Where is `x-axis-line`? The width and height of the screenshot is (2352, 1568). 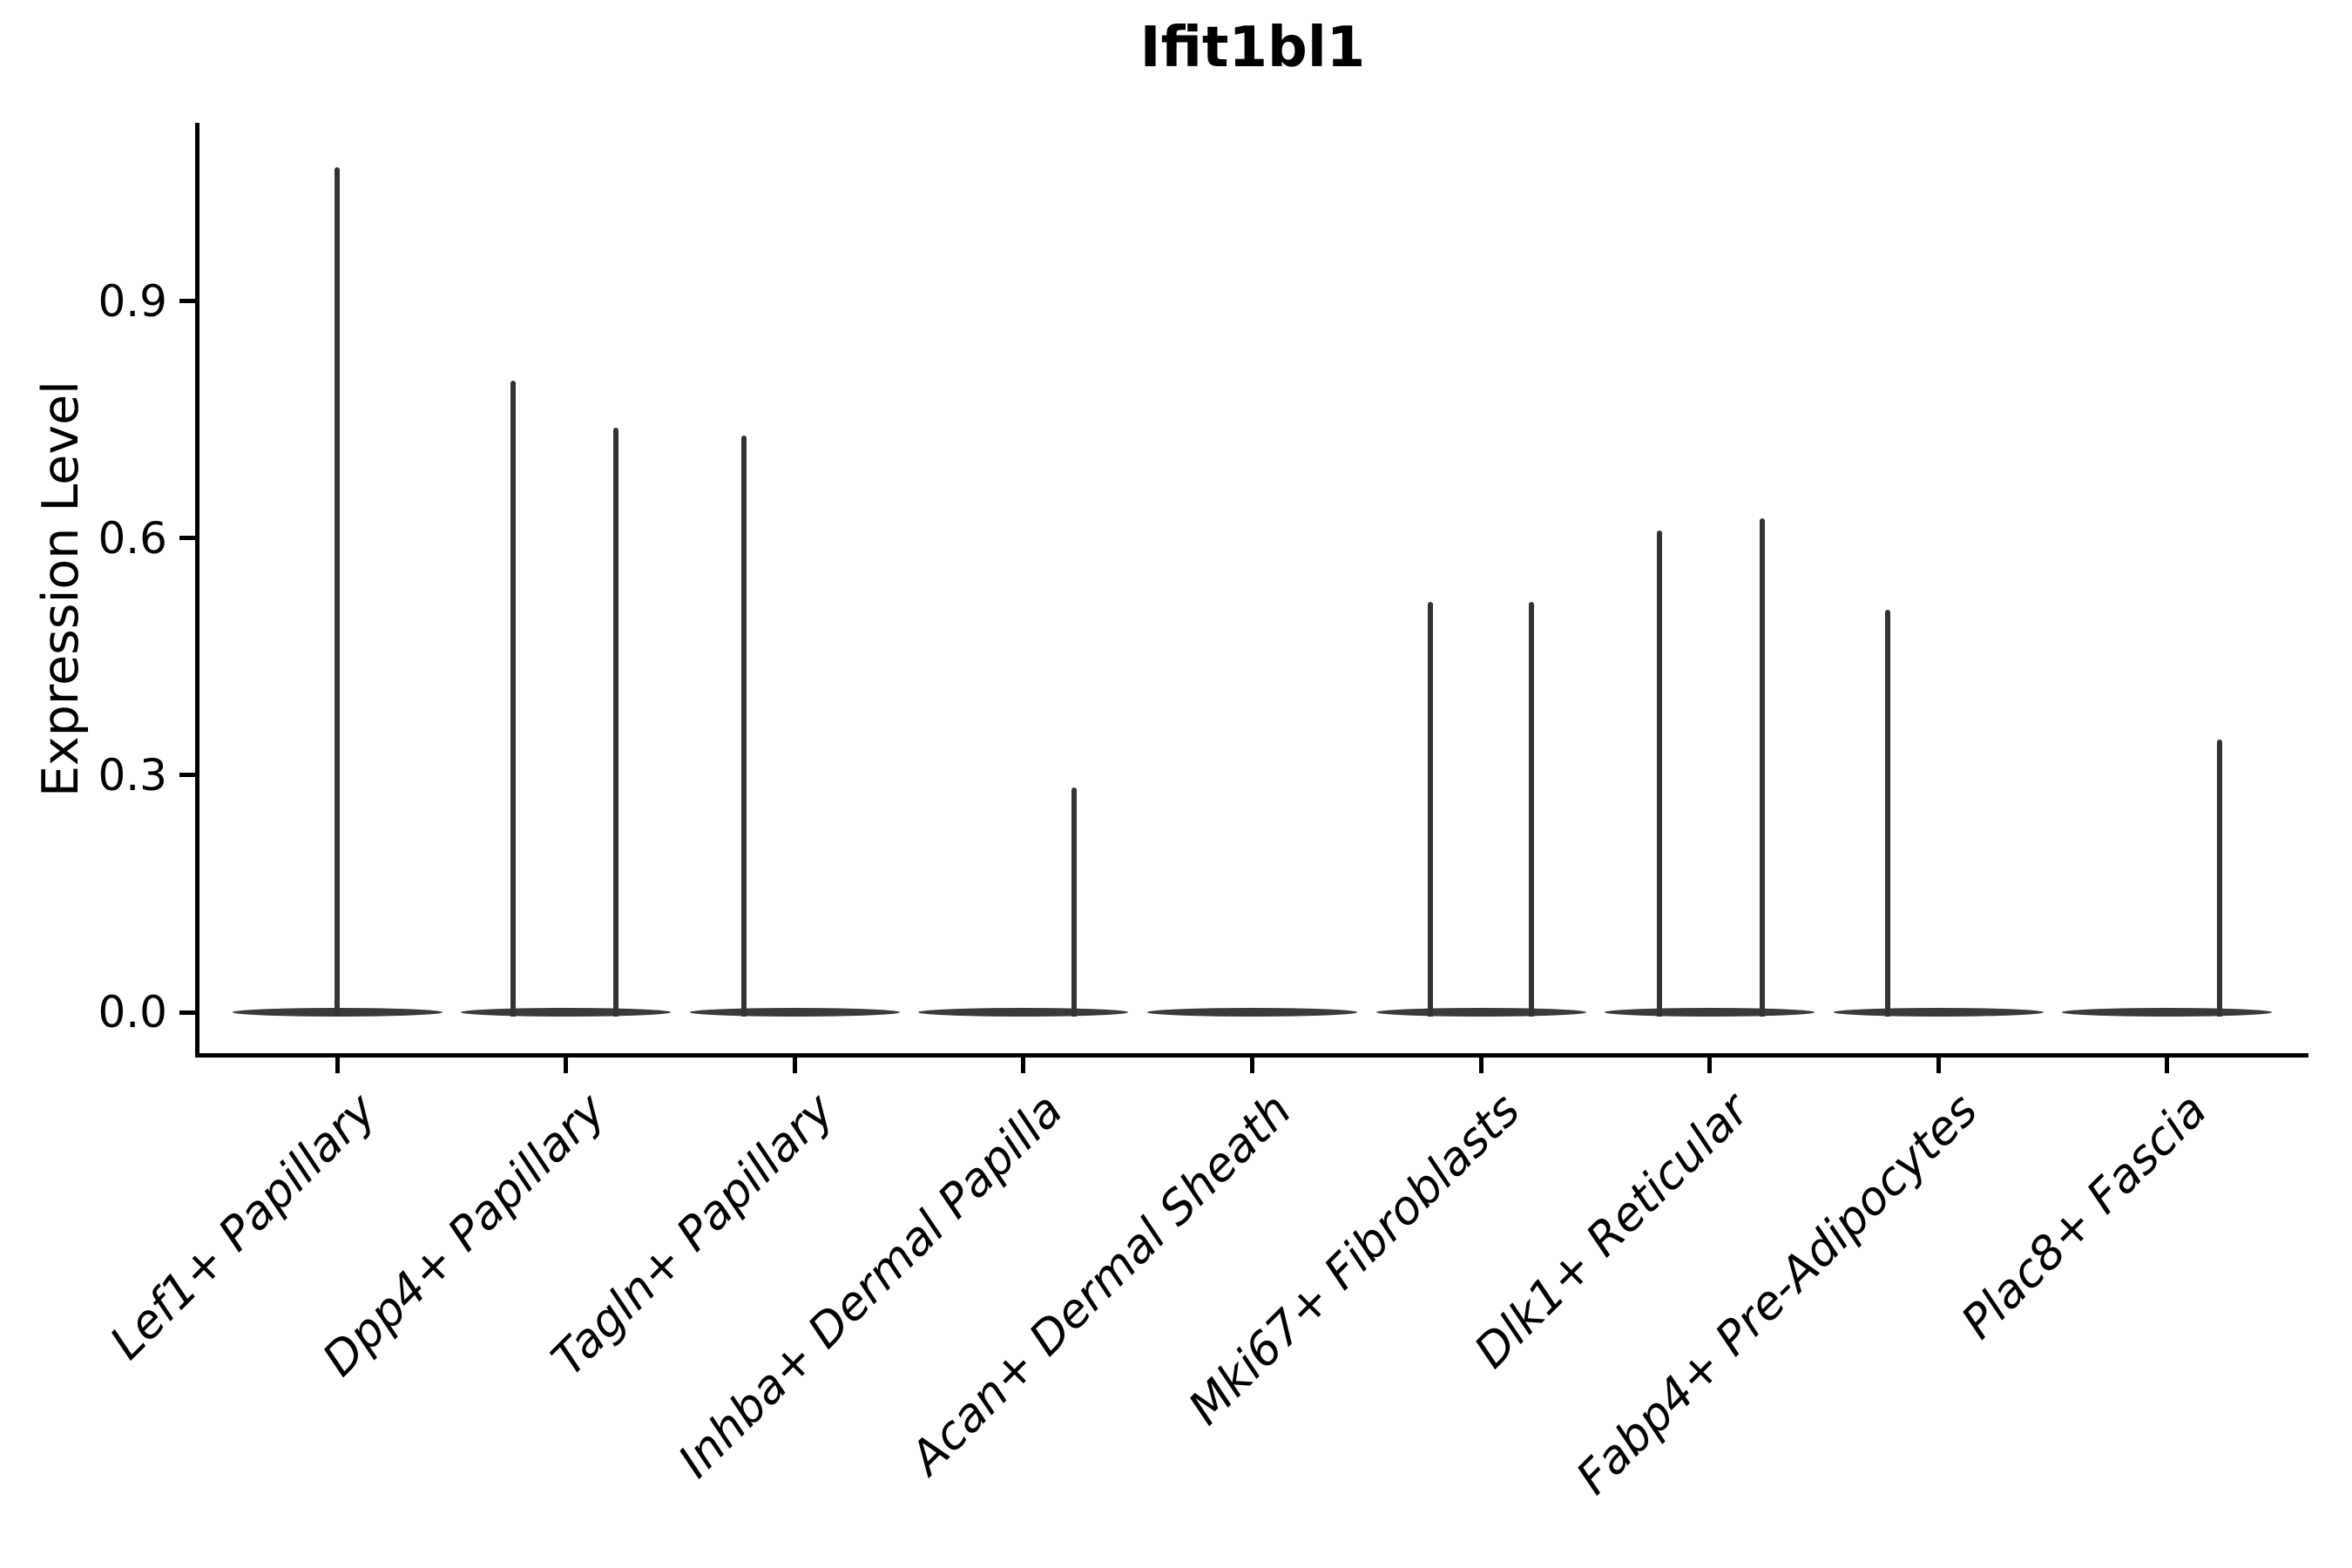
x-axis-line is located at coordinates (1251, 1055).